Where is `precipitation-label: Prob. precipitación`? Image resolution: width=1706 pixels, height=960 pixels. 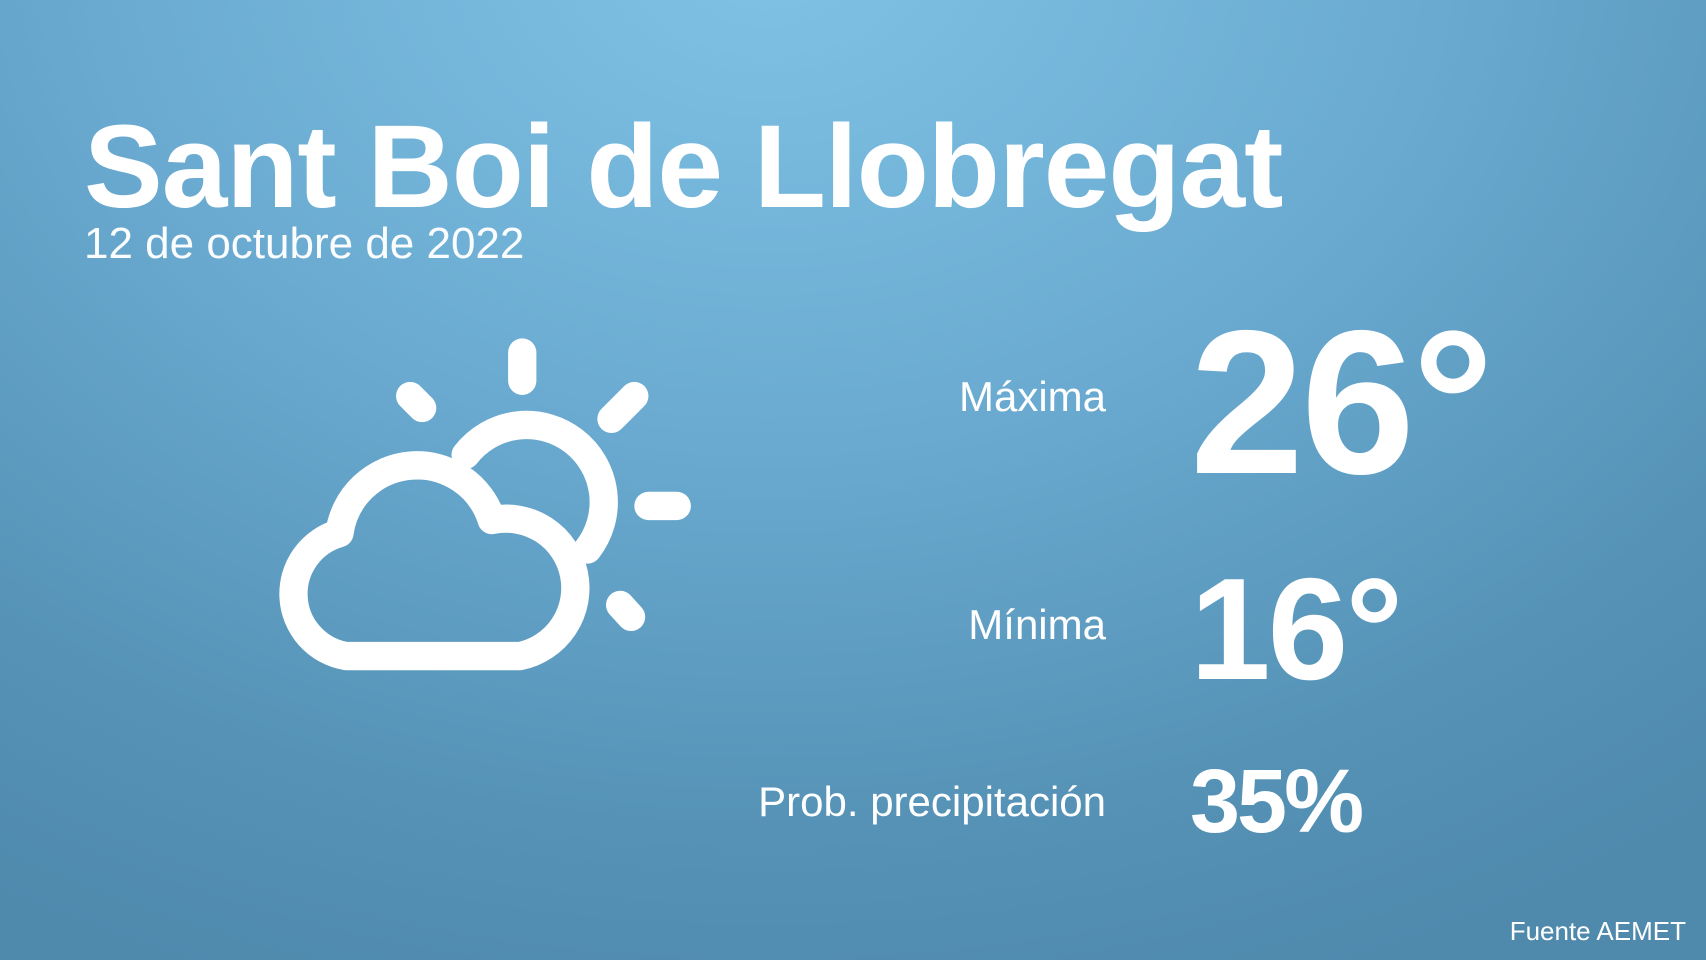 precipitation-label: Prob. precipitación is located at coordinates (932, 801).